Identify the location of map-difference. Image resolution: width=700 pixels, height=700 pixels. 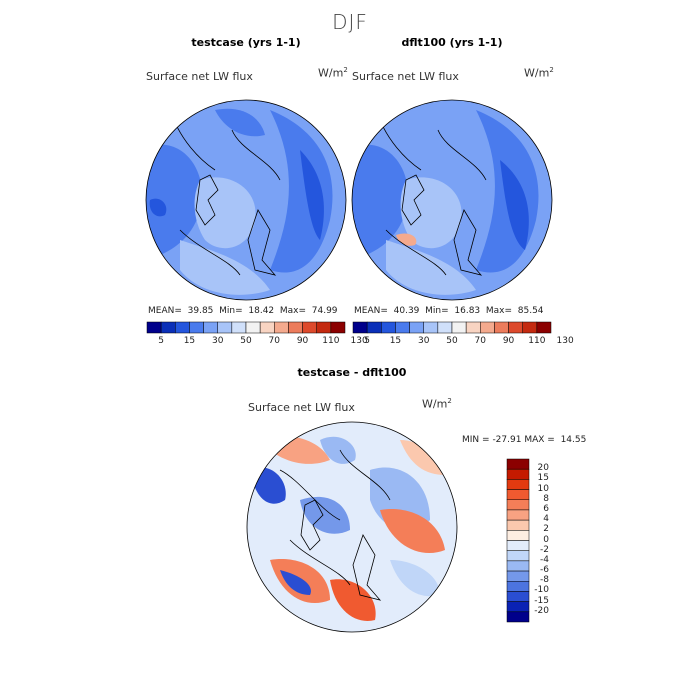
(352, 527).